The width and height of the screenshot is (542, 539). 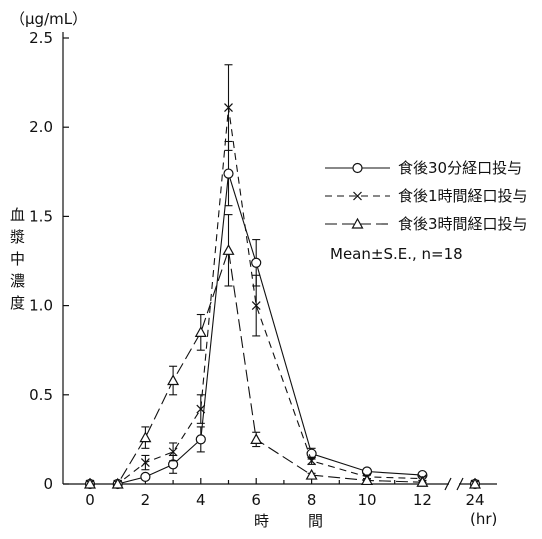 I want to click on y-tick-label: 2.0, so click(x=41, y=127).